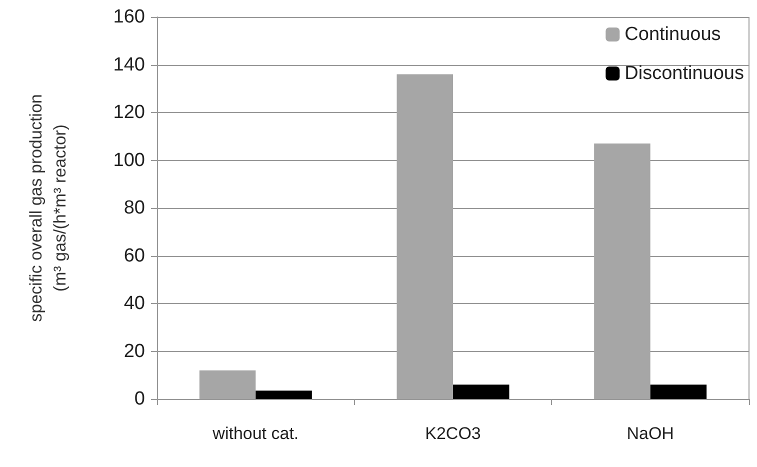 The height and width of the screenshot is (467, 757). I want to click on y-tick-label: 100, so click(129, 160).